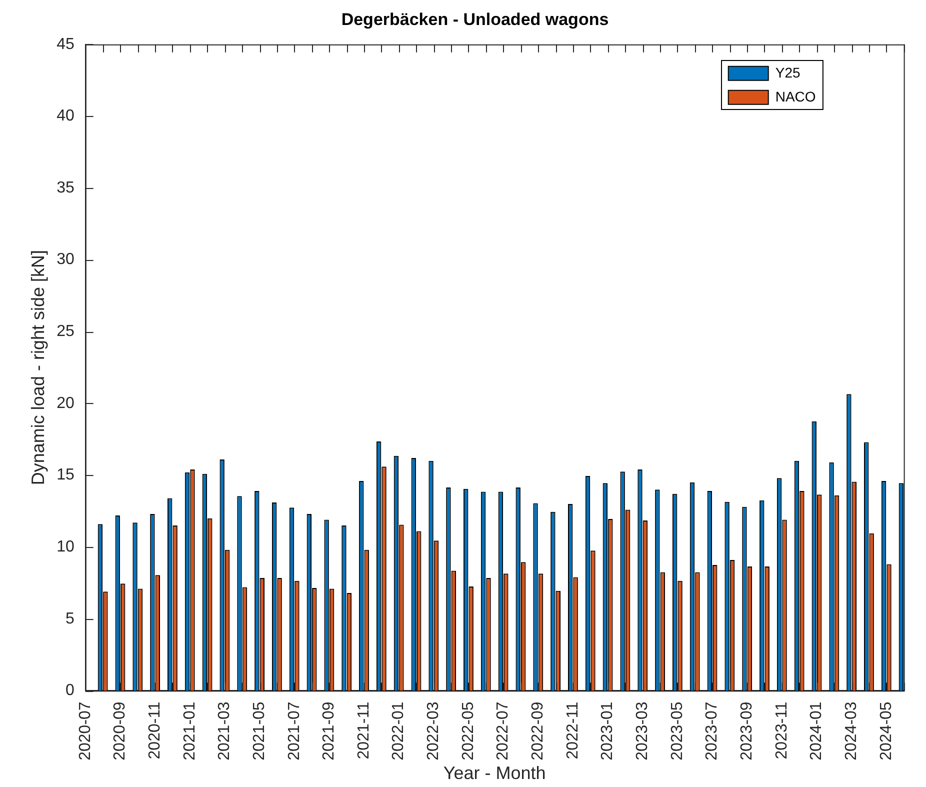 This screenshot has width=926, height=787. What do you see at coordinates (643, 731) in the screenshot?
I see `x-tick-label: 2023-03` at bounding box center [643, 731].